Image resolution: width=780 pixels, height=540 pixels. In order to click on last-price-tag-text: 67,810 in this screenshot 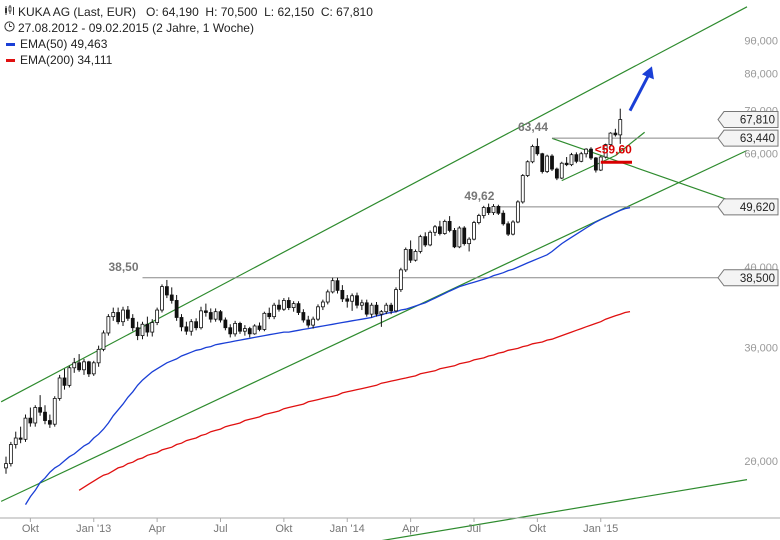, I will do `click(757, 121)`.